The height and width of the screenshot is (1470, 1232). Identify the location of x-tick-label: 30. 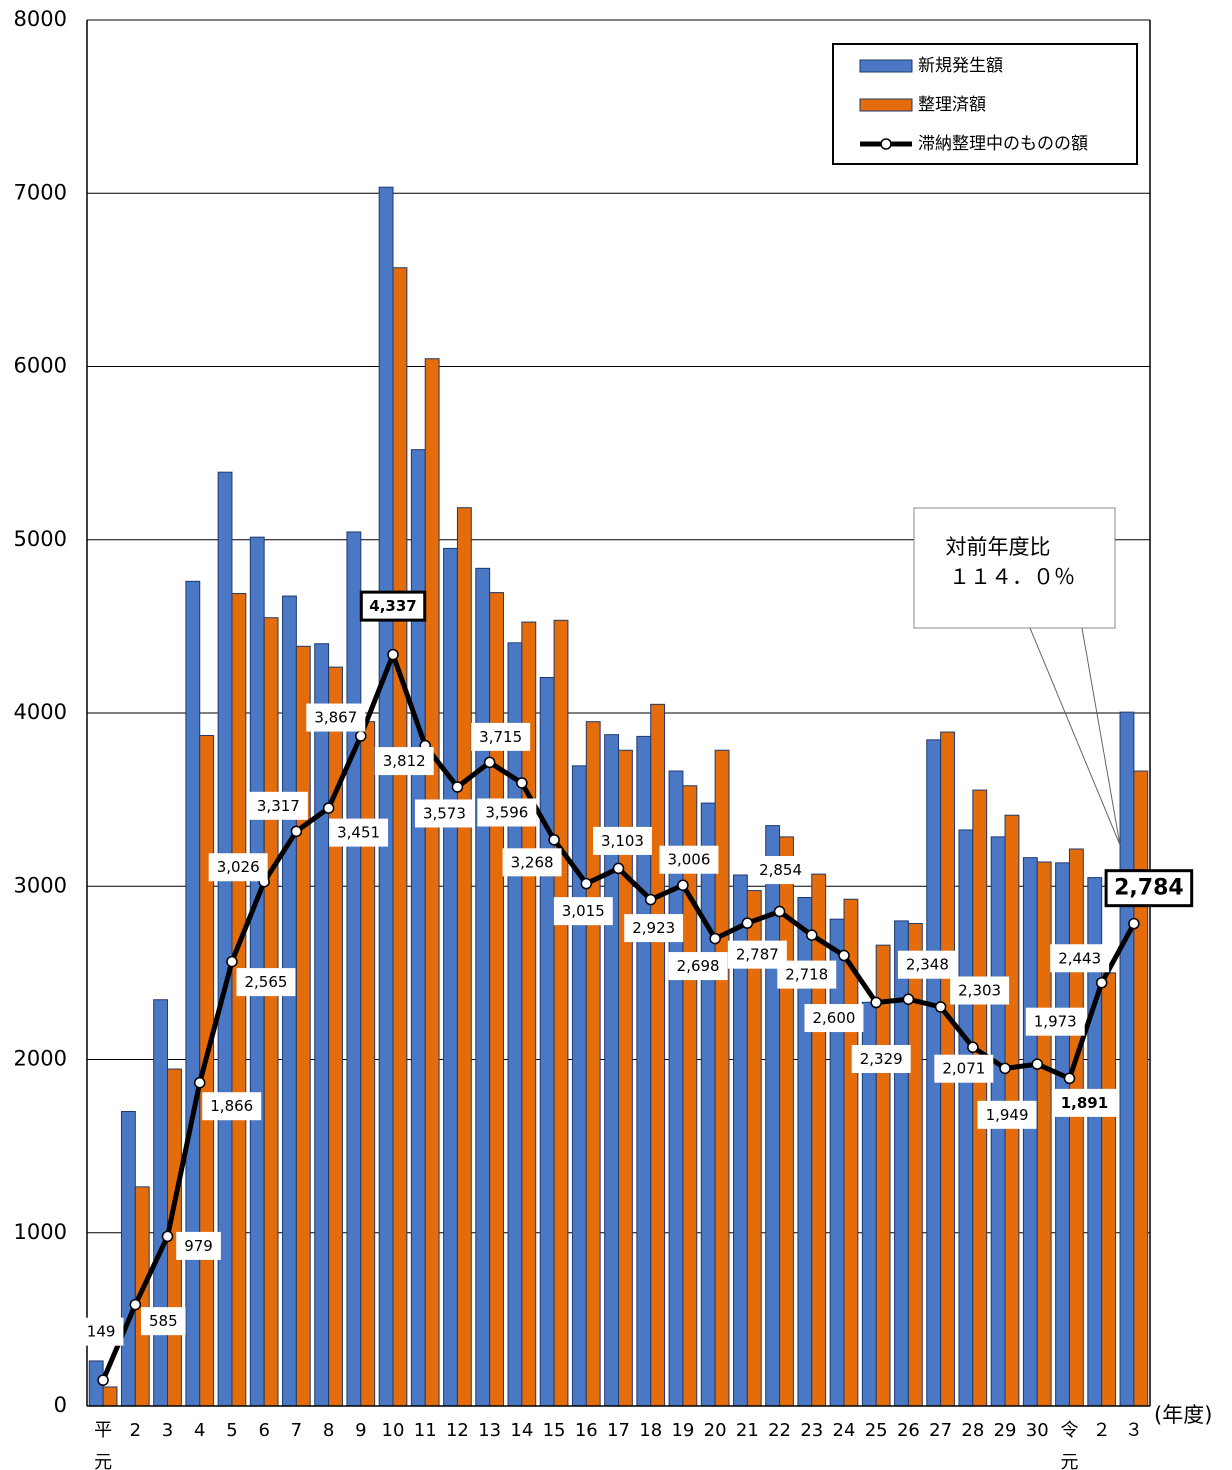
(1037, 1430).